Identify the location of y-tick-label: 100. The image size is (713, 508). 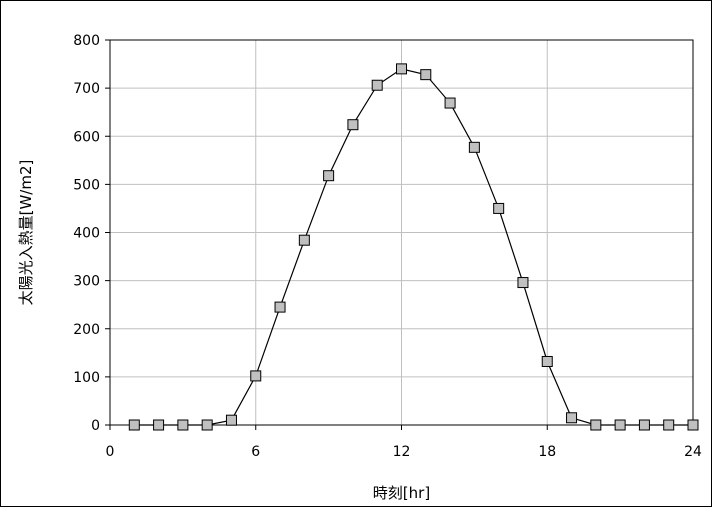
(86, 378).